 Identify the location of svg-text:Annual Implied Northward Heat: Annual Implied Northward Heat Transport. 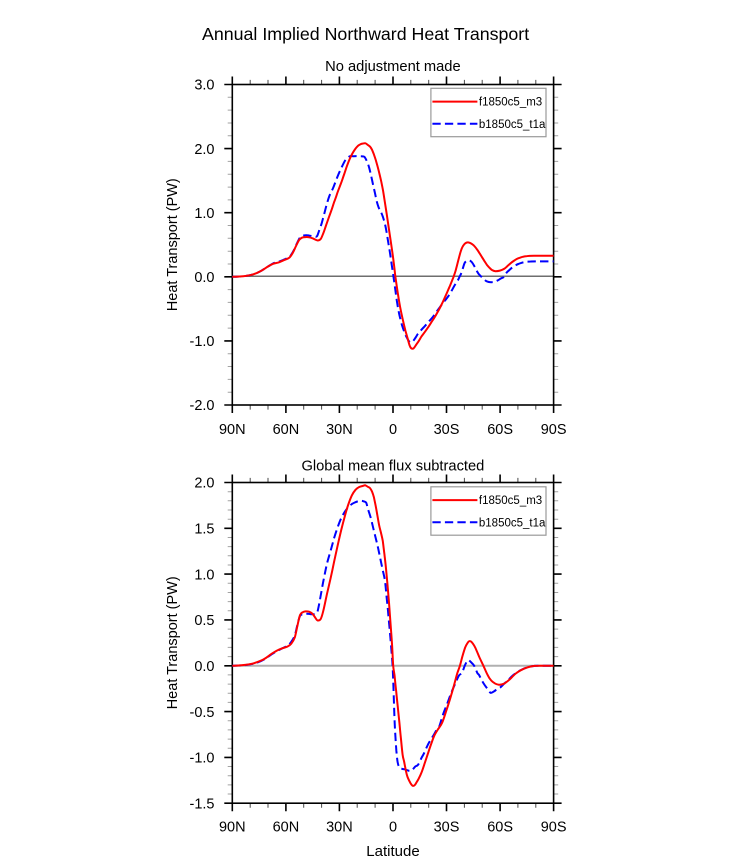
(365, 34).